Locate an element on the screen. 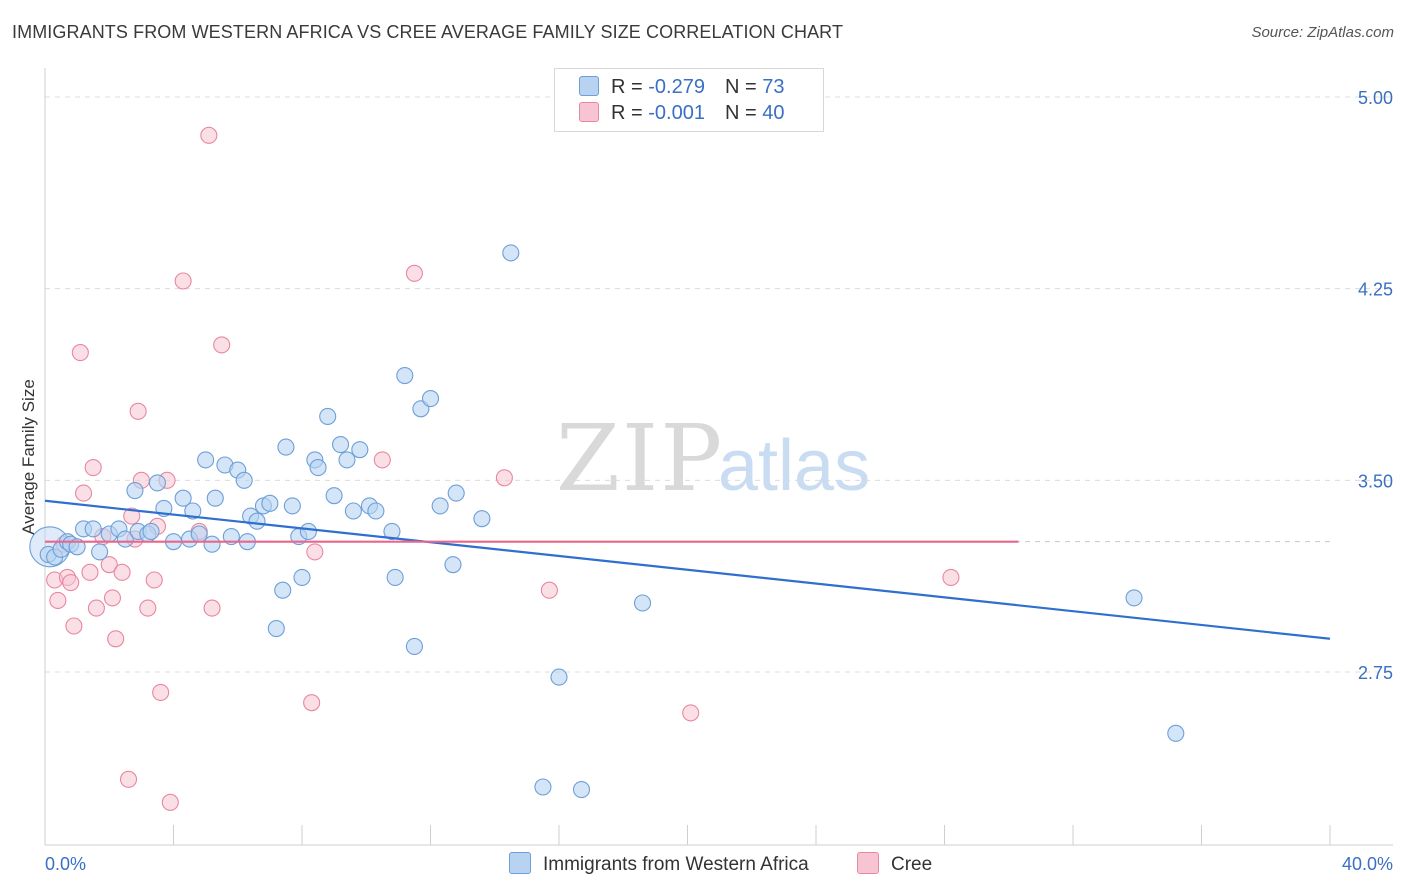 This screenshot has width=1406, height=892. trend-lines is located at coordinates (687, 569).